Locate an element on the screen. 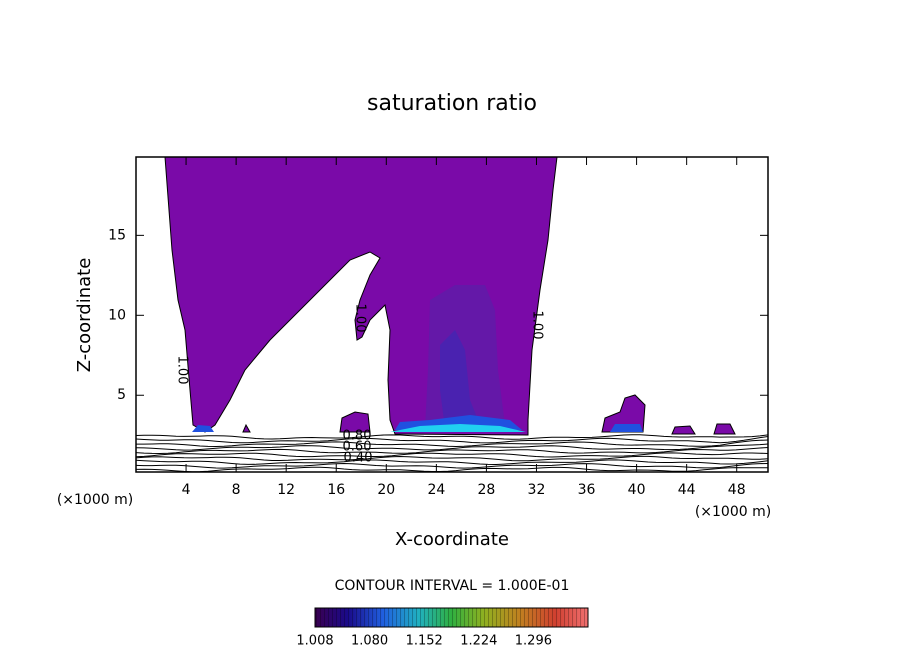 This screenshot has width=904, height=654. contour-label: 0.80 is located at coordinates (357, 436).